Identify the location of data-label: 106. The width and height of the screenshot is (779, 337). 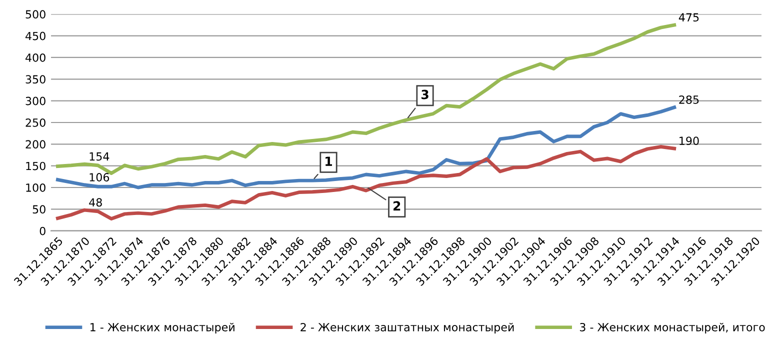
(100, 177).